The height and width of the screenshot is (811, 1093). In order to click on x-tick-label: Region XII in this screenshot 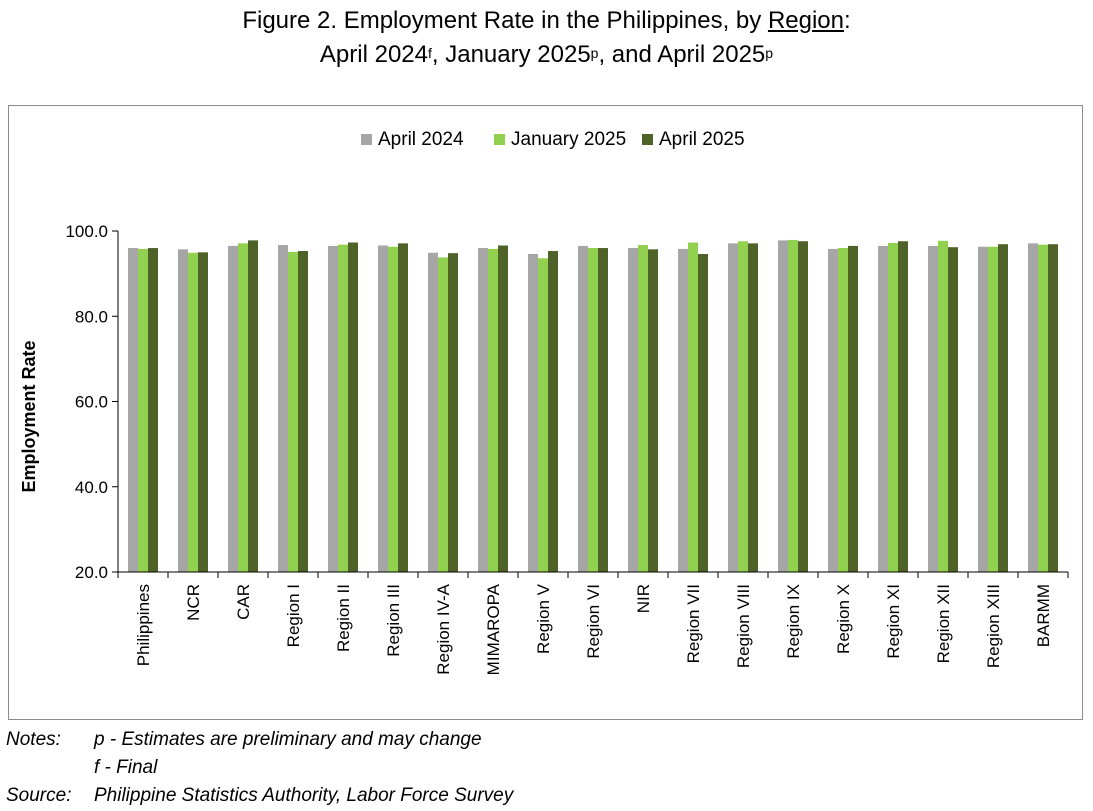, I will do `click(943, 623)`.